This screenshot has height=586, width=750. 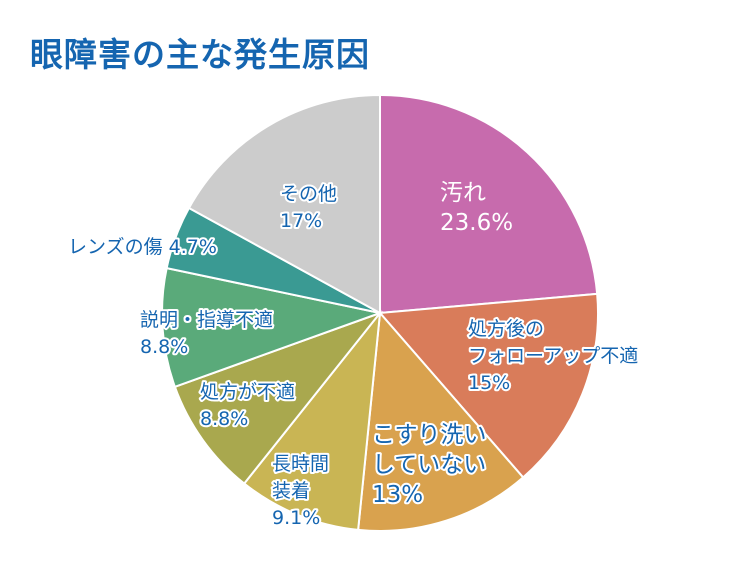 I want to click on slice-label-1-line-1: 汚れ, so click(x=463, y=193).